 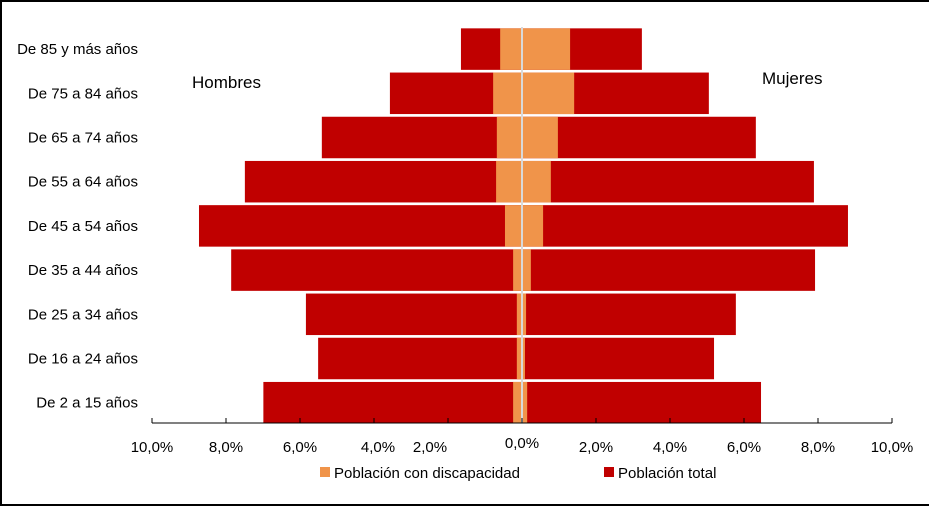 What do you see at coordinates (792, 78) in the screenshot?
I see `side-label-right: Mujeres` at bounding box center [792, 78].